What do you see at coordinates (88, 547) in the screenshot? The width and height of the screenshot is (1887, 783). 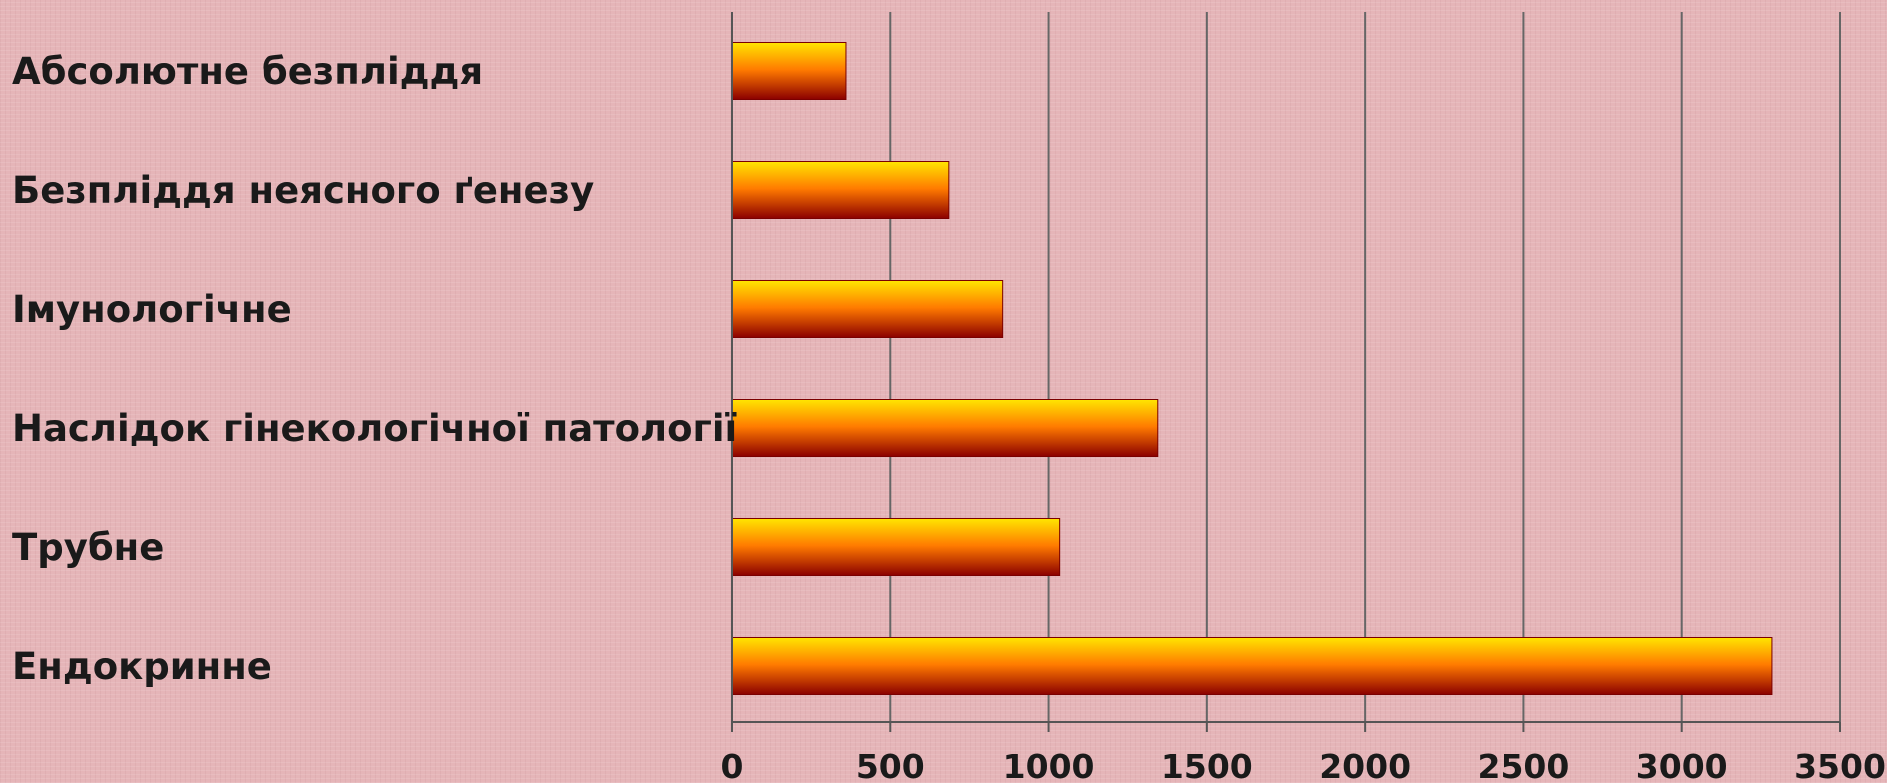 I see `category-label-5: Трубне` at bounding box center [88, 547].